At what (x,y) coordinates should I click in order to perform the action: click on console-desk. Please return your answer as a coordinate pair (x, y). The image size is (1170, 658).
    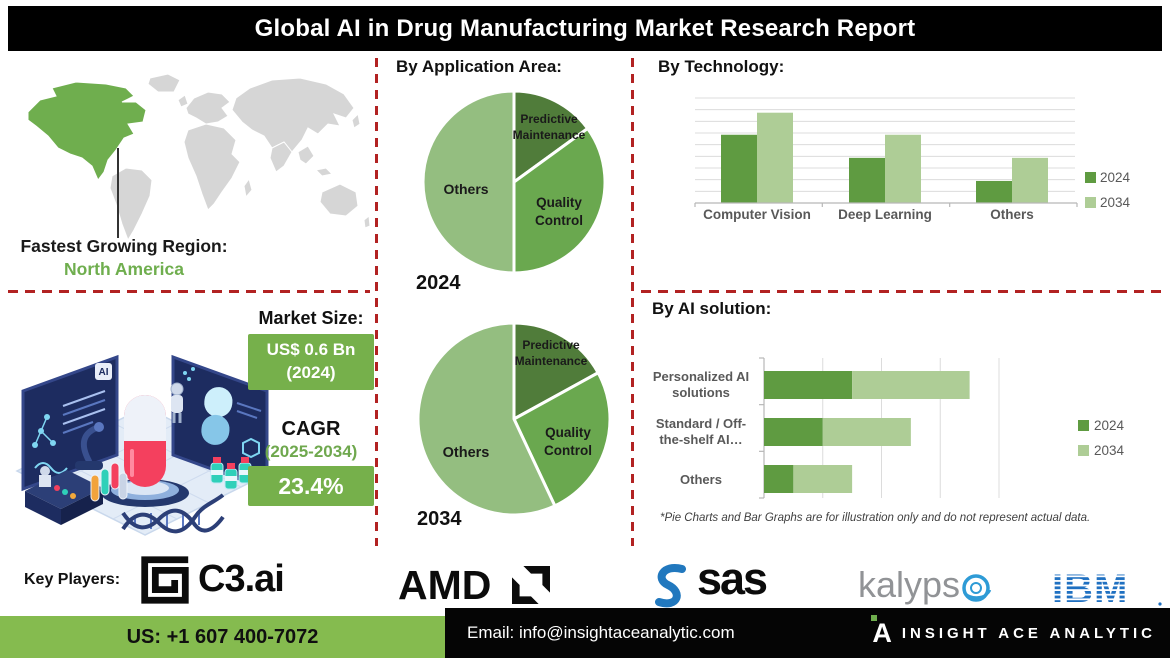
    Looking at the image, I should click on (64, 495).